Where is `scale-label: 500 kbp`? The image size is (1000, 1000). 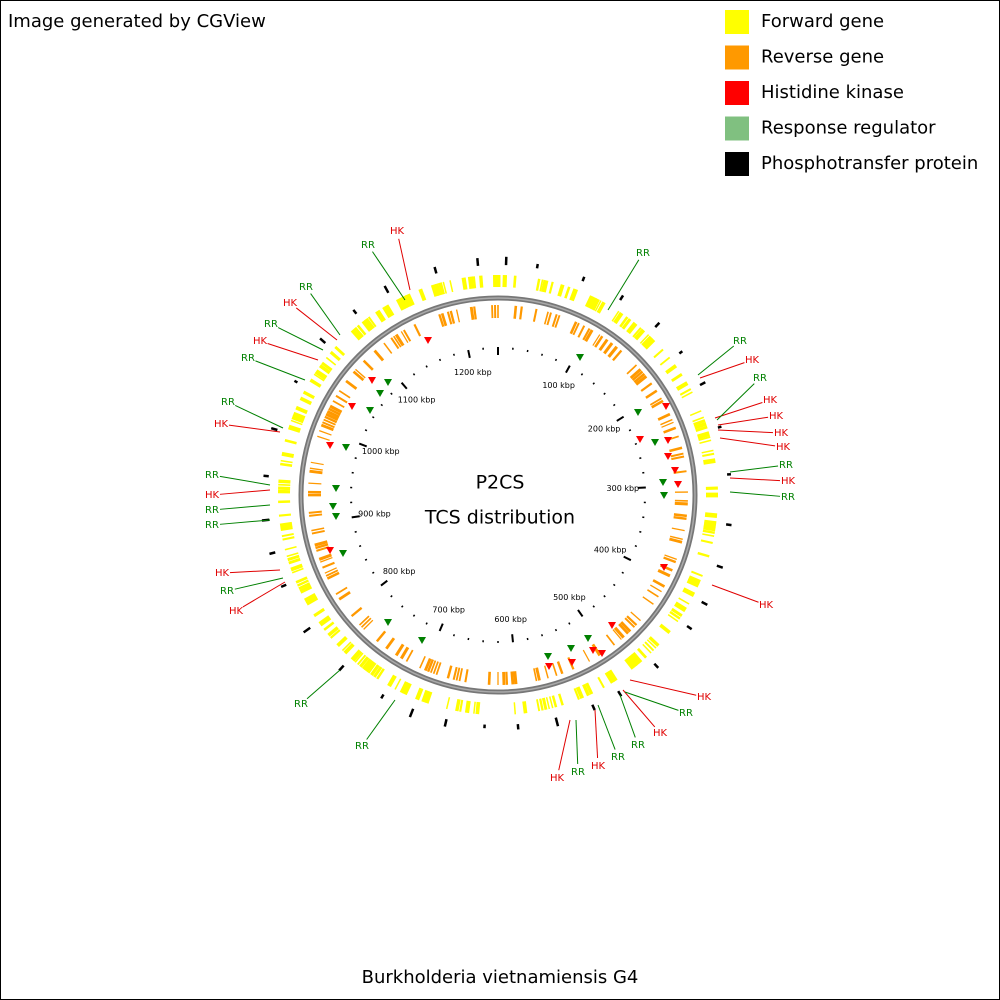 scale-label: 500 kbp is located at coordinates (569, 597).